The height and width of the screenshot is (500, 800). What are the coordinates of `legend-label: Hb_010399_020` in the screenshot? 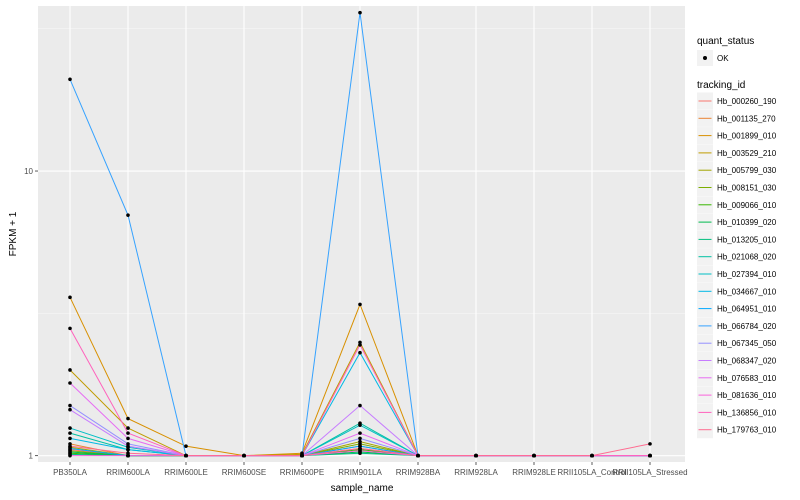 It's located at (747, 222).